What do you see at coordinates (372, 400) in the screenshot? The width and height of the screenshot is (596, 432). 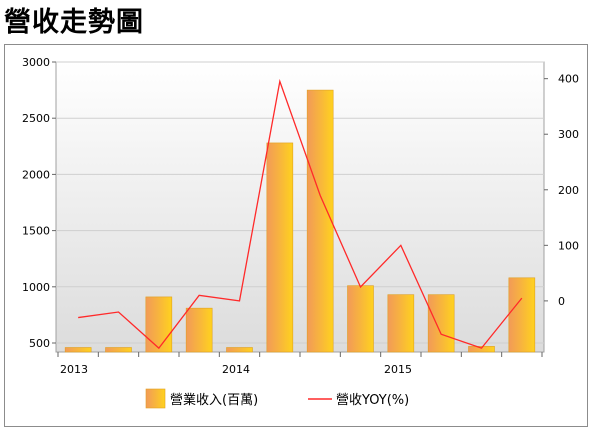 I see `legend-line-label: 營收YOY(%)` at bounding box center [372, 400].